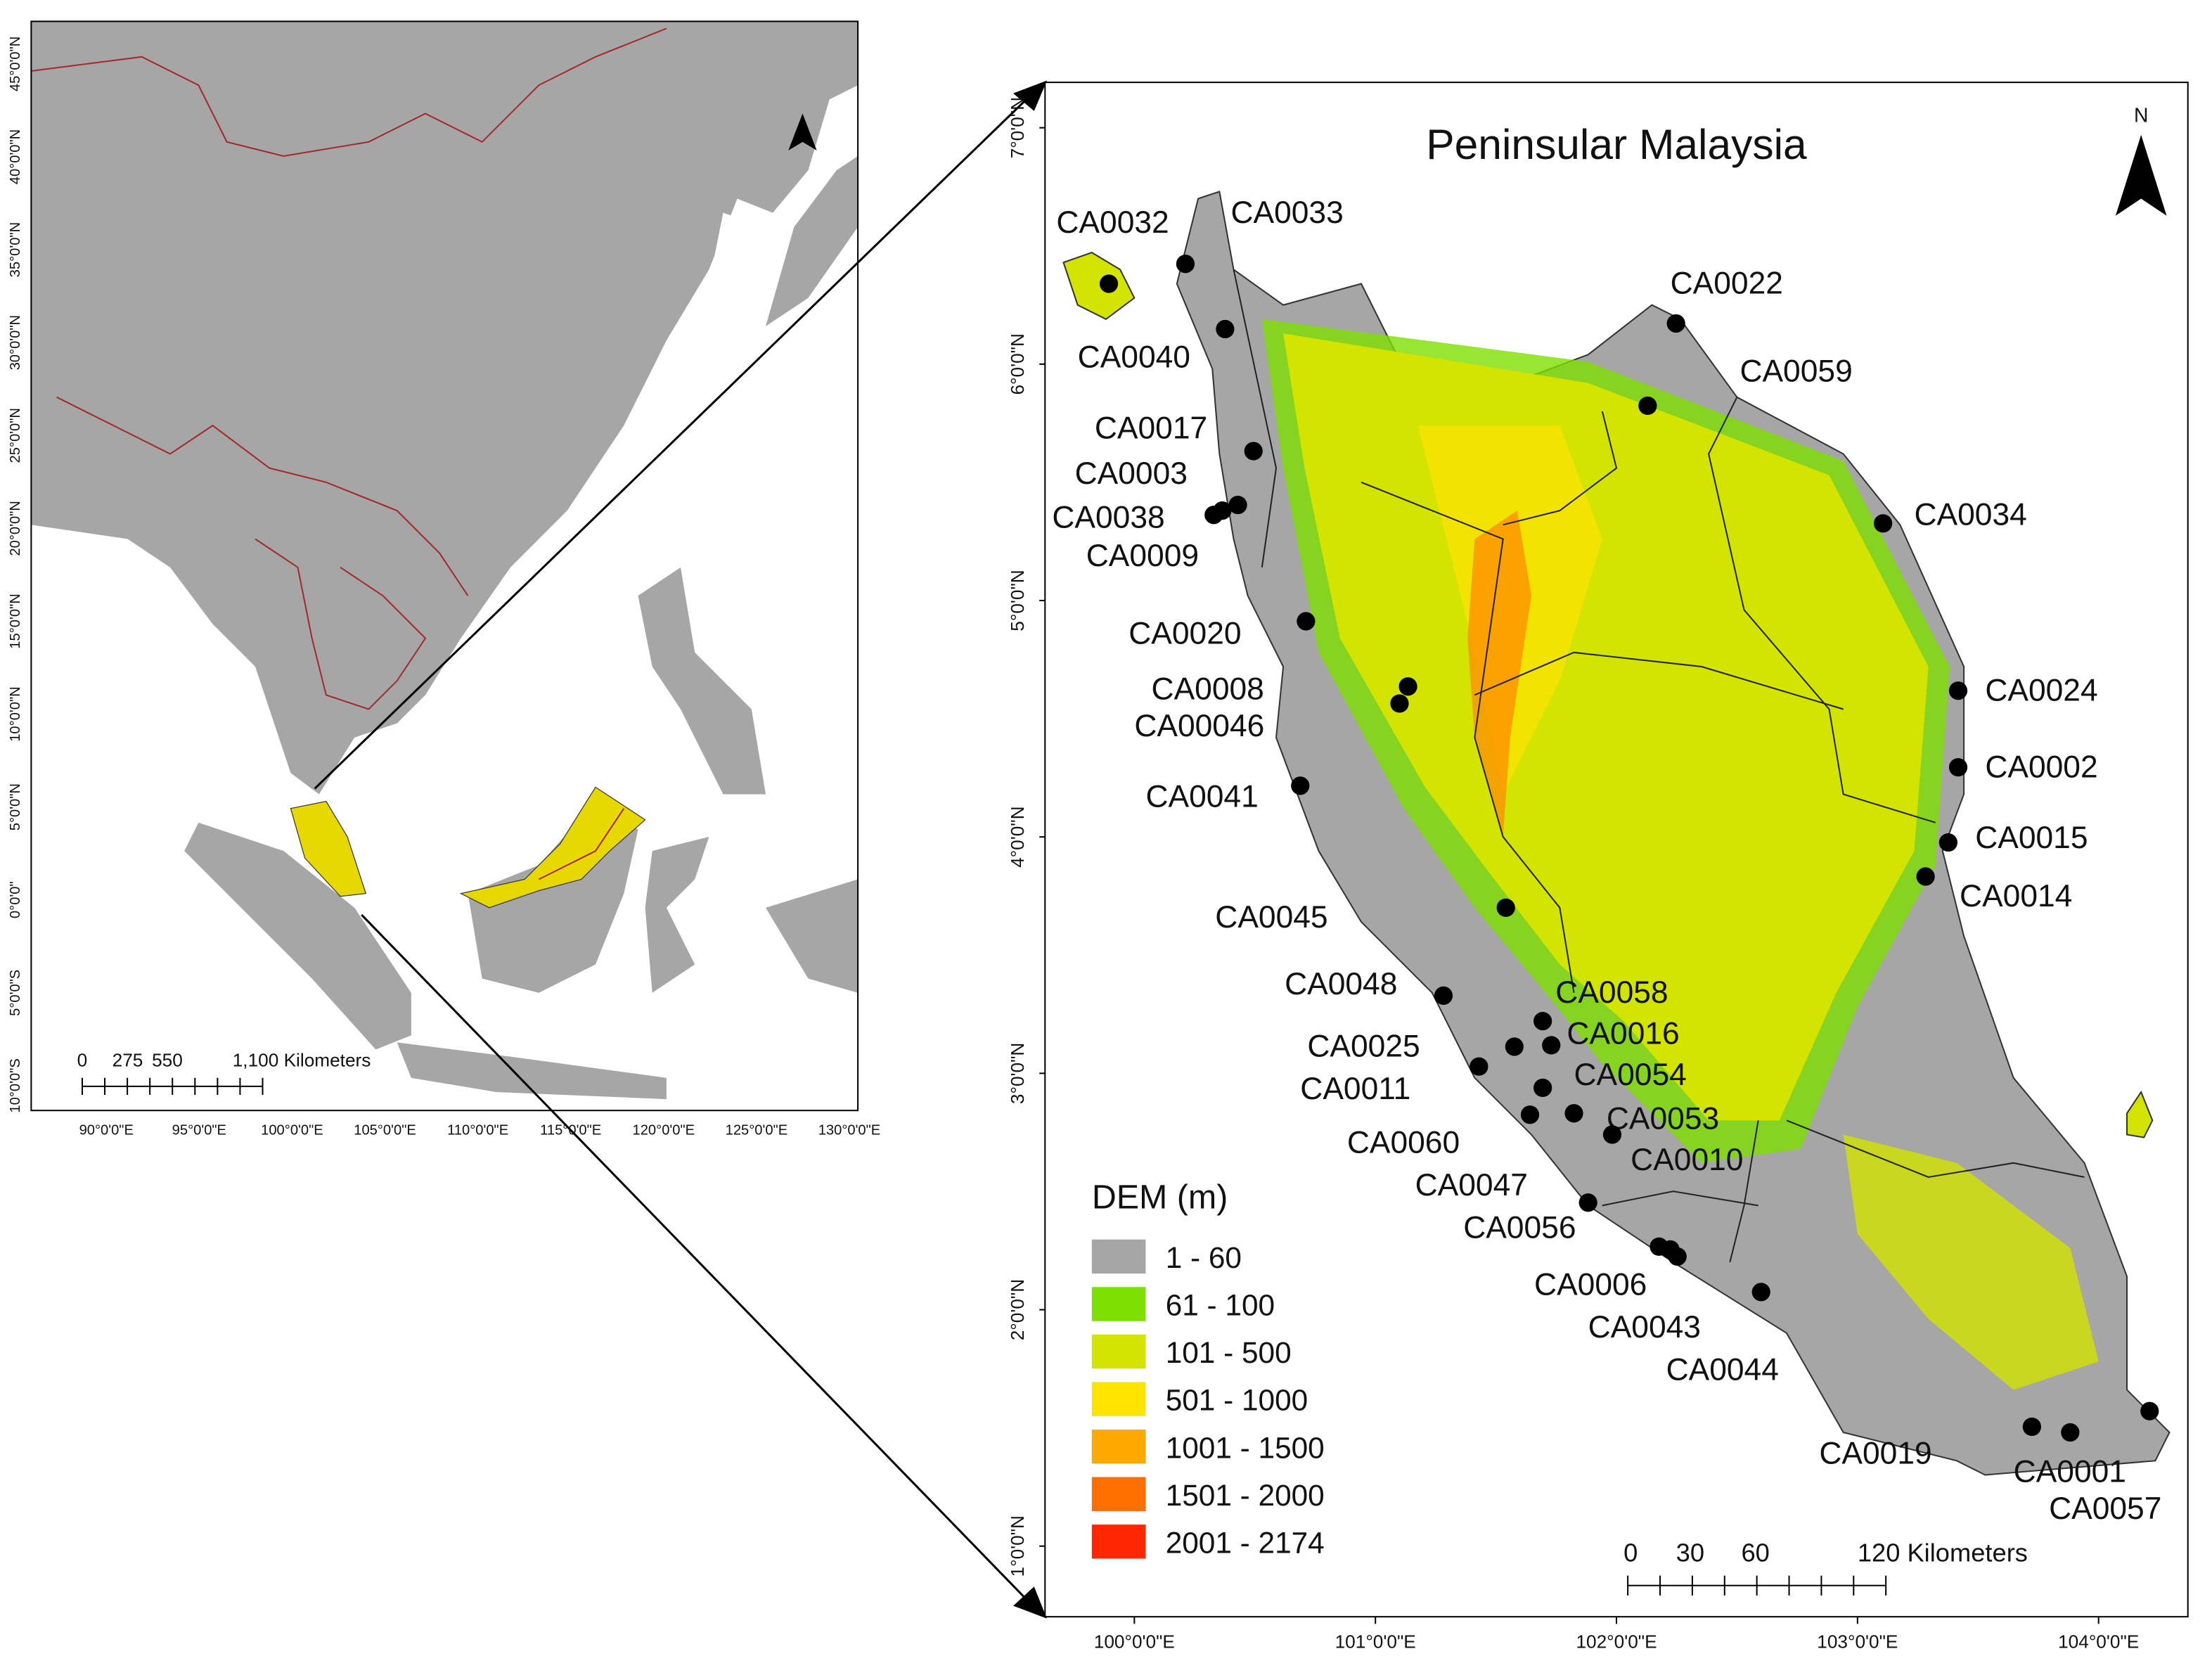 The image size is (2212, 1675). I want to click on north-arrow, so click(2141, 175).